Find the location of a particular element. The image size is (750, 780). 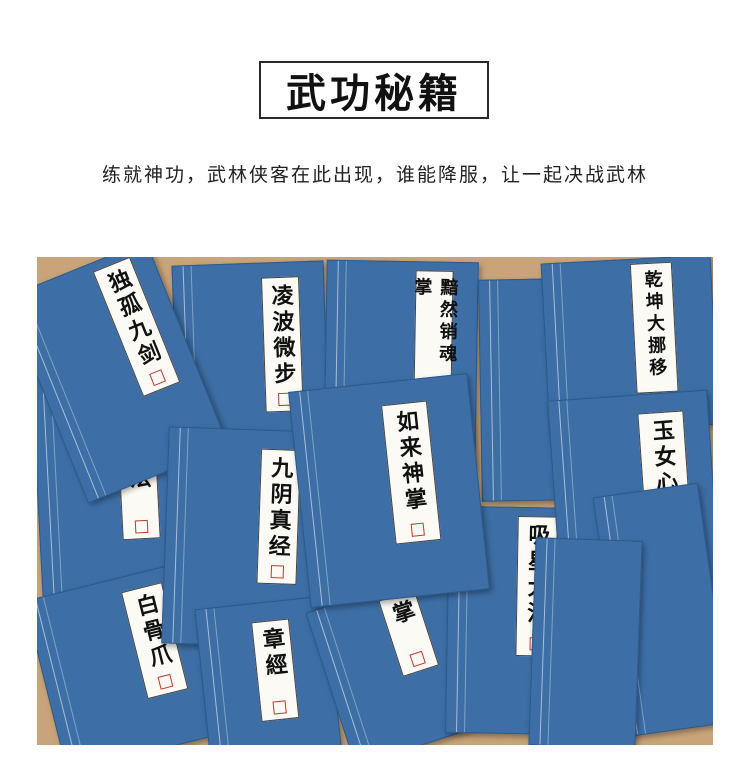

book-title: 章經 is located at coordinates (273, 653).